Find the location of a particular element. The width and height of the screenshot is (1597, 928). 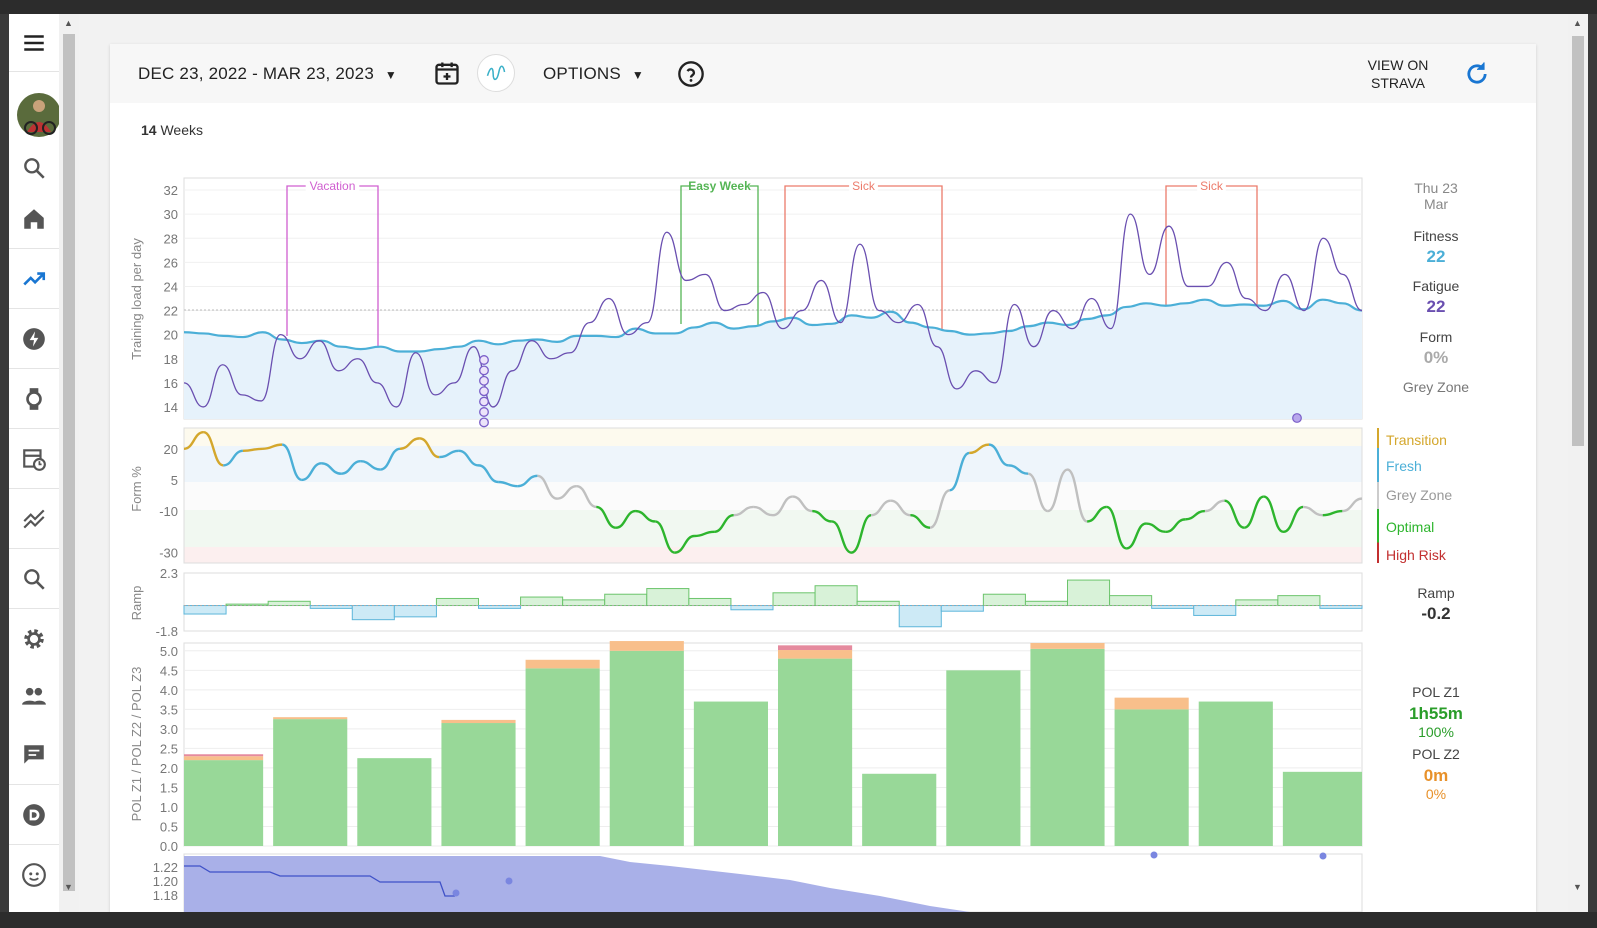

date-range-selector: DEC 23, 2022 - MAR 23, 2023 ▼ is located at coordinates (267, 74).